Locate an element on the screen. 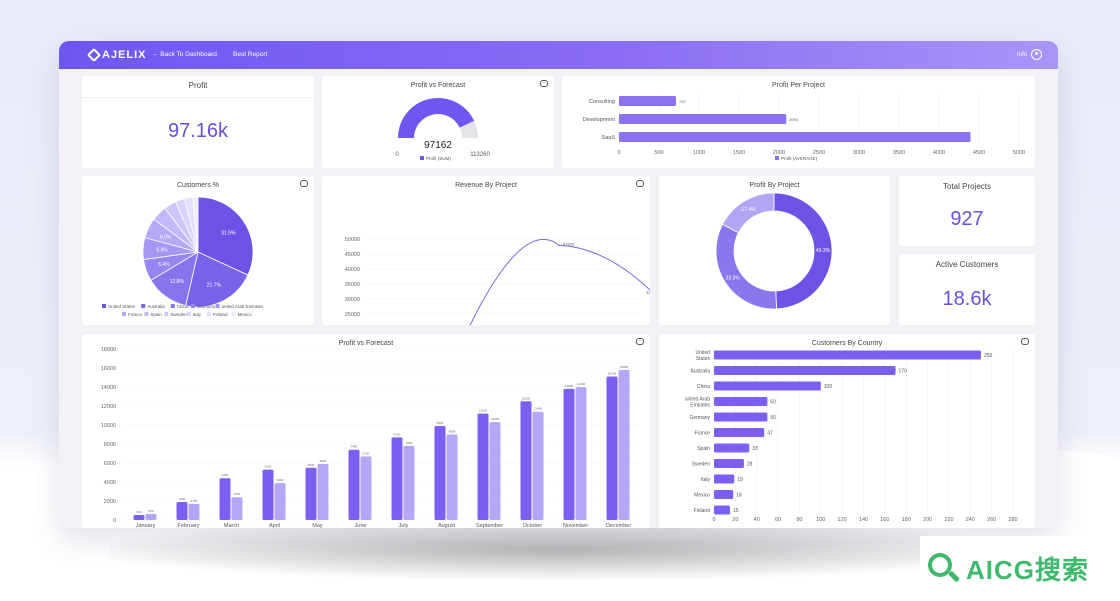  data-label: 11200 is located at coordinates (483, 411).